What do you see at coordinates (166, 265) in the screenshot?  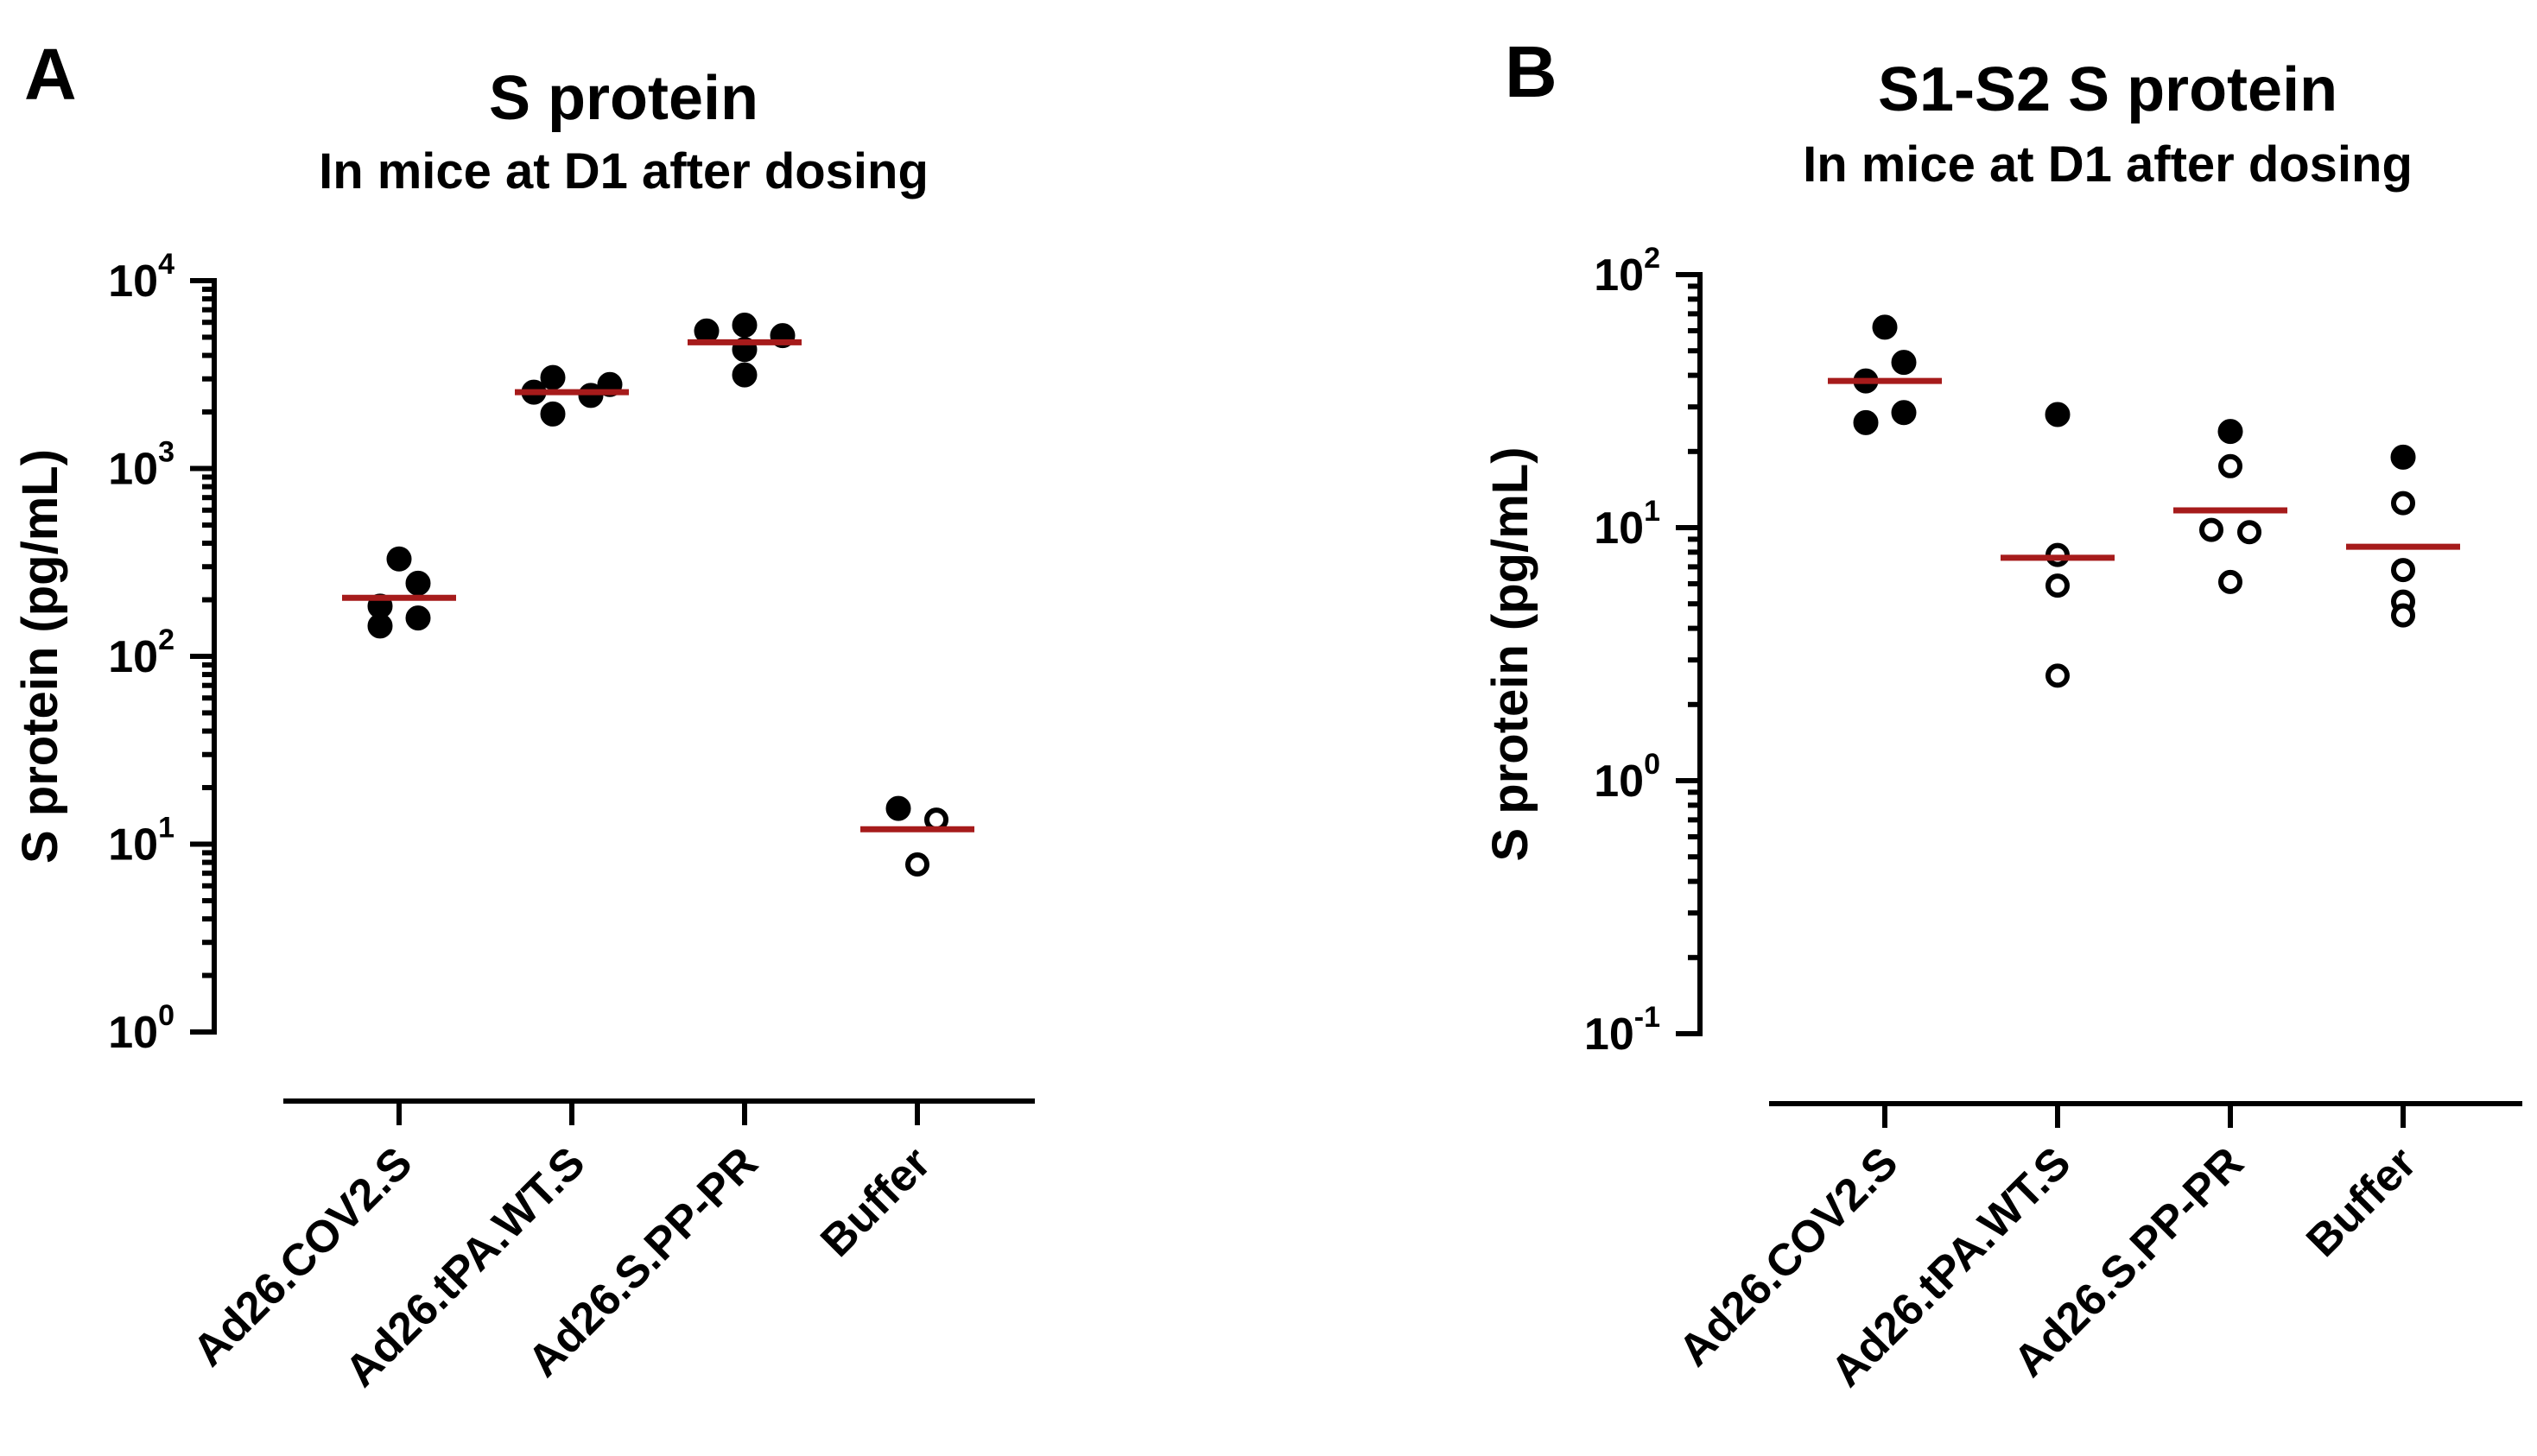 I see `y-tick-exponent: 4` at bounding box center [166, 265].